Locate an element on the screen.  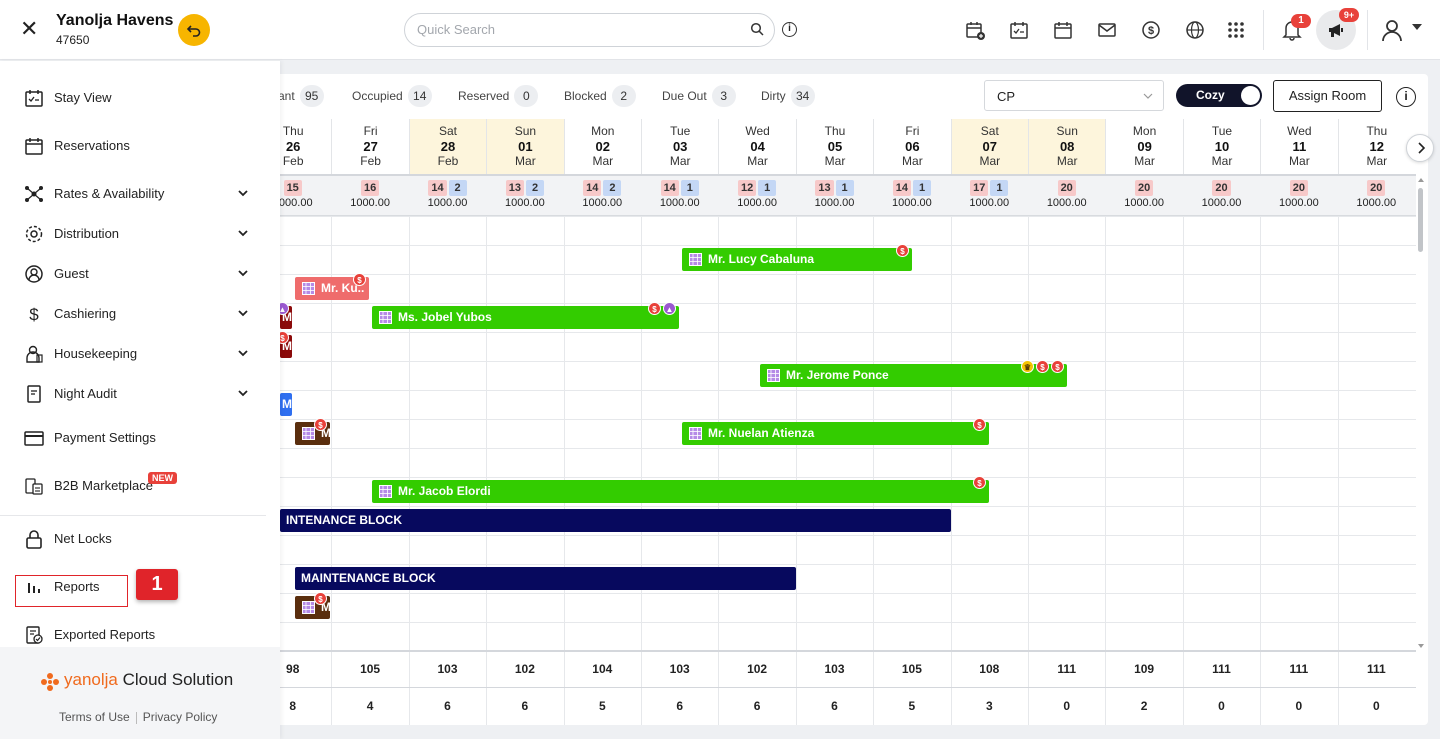
booking-bar: M is located at coordinates (286, 404).